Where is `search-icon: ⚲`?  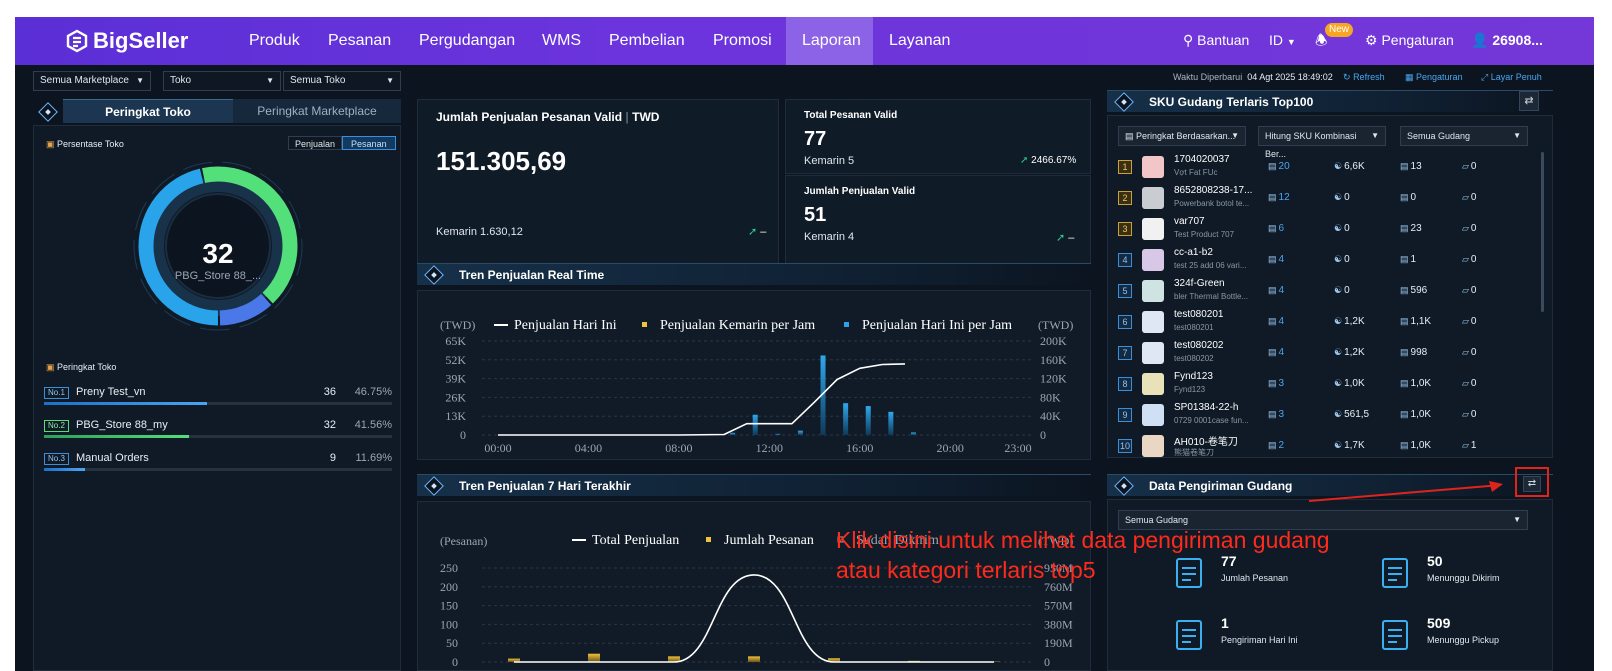 search-icon: ⚲ is located at coordinates (1188, 40).